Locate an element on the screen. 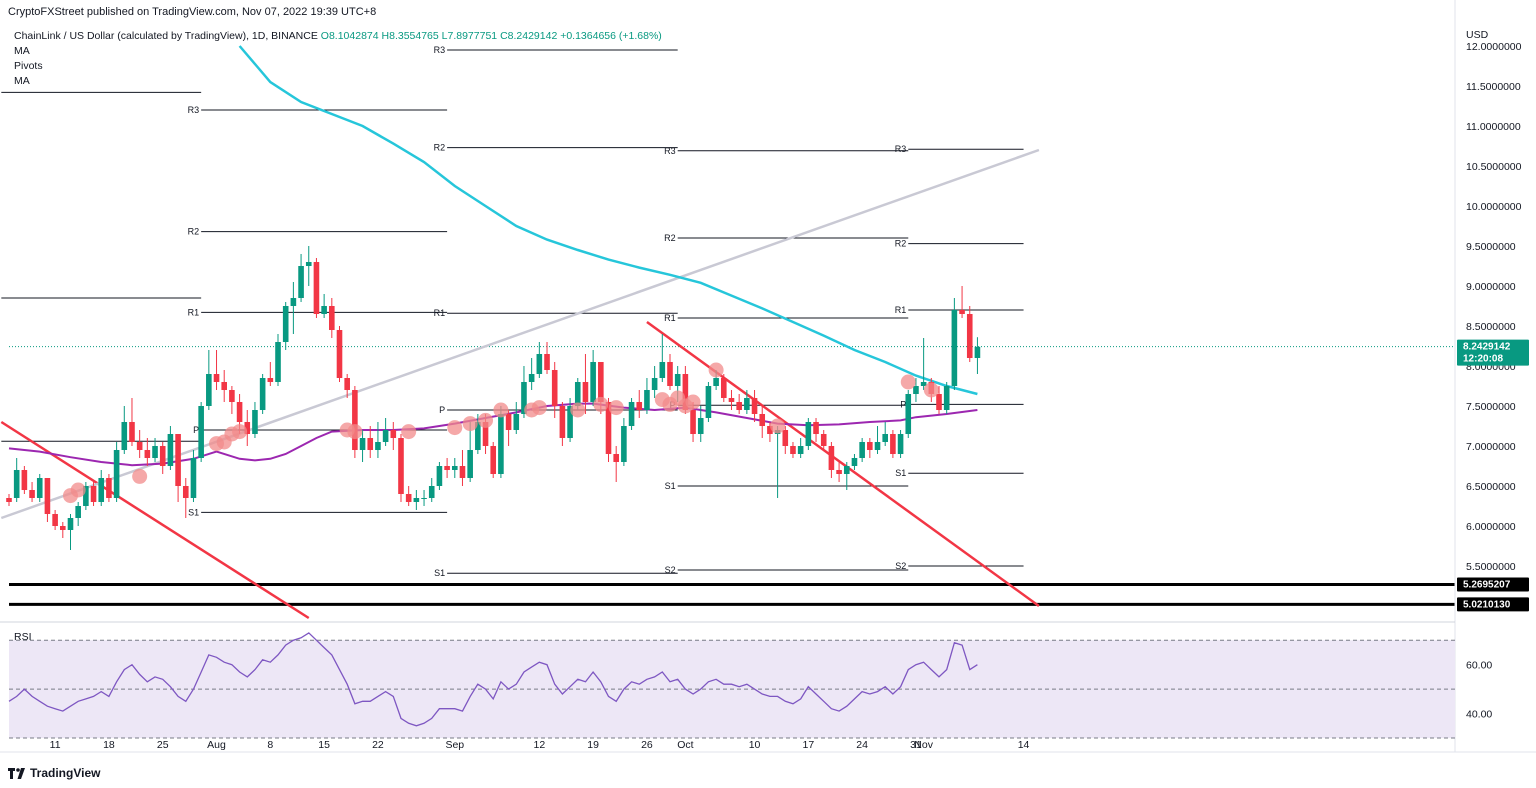 This screenshot has width=1536, height=788. tradingview-logo: TradingView is located at coordinates (54, 773).